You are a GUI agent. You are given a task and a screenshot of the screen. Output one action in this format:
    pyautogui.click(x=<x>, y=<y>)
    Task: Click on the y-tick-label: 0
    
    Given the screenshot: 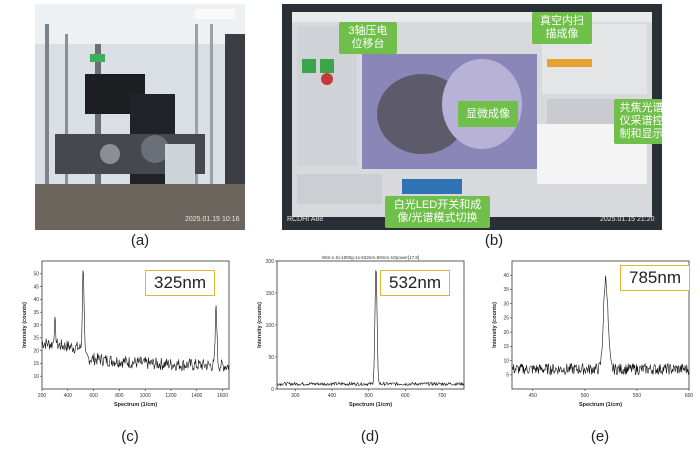 What is the action you would take?
    pyautogui.click(x=272, y=390)
    